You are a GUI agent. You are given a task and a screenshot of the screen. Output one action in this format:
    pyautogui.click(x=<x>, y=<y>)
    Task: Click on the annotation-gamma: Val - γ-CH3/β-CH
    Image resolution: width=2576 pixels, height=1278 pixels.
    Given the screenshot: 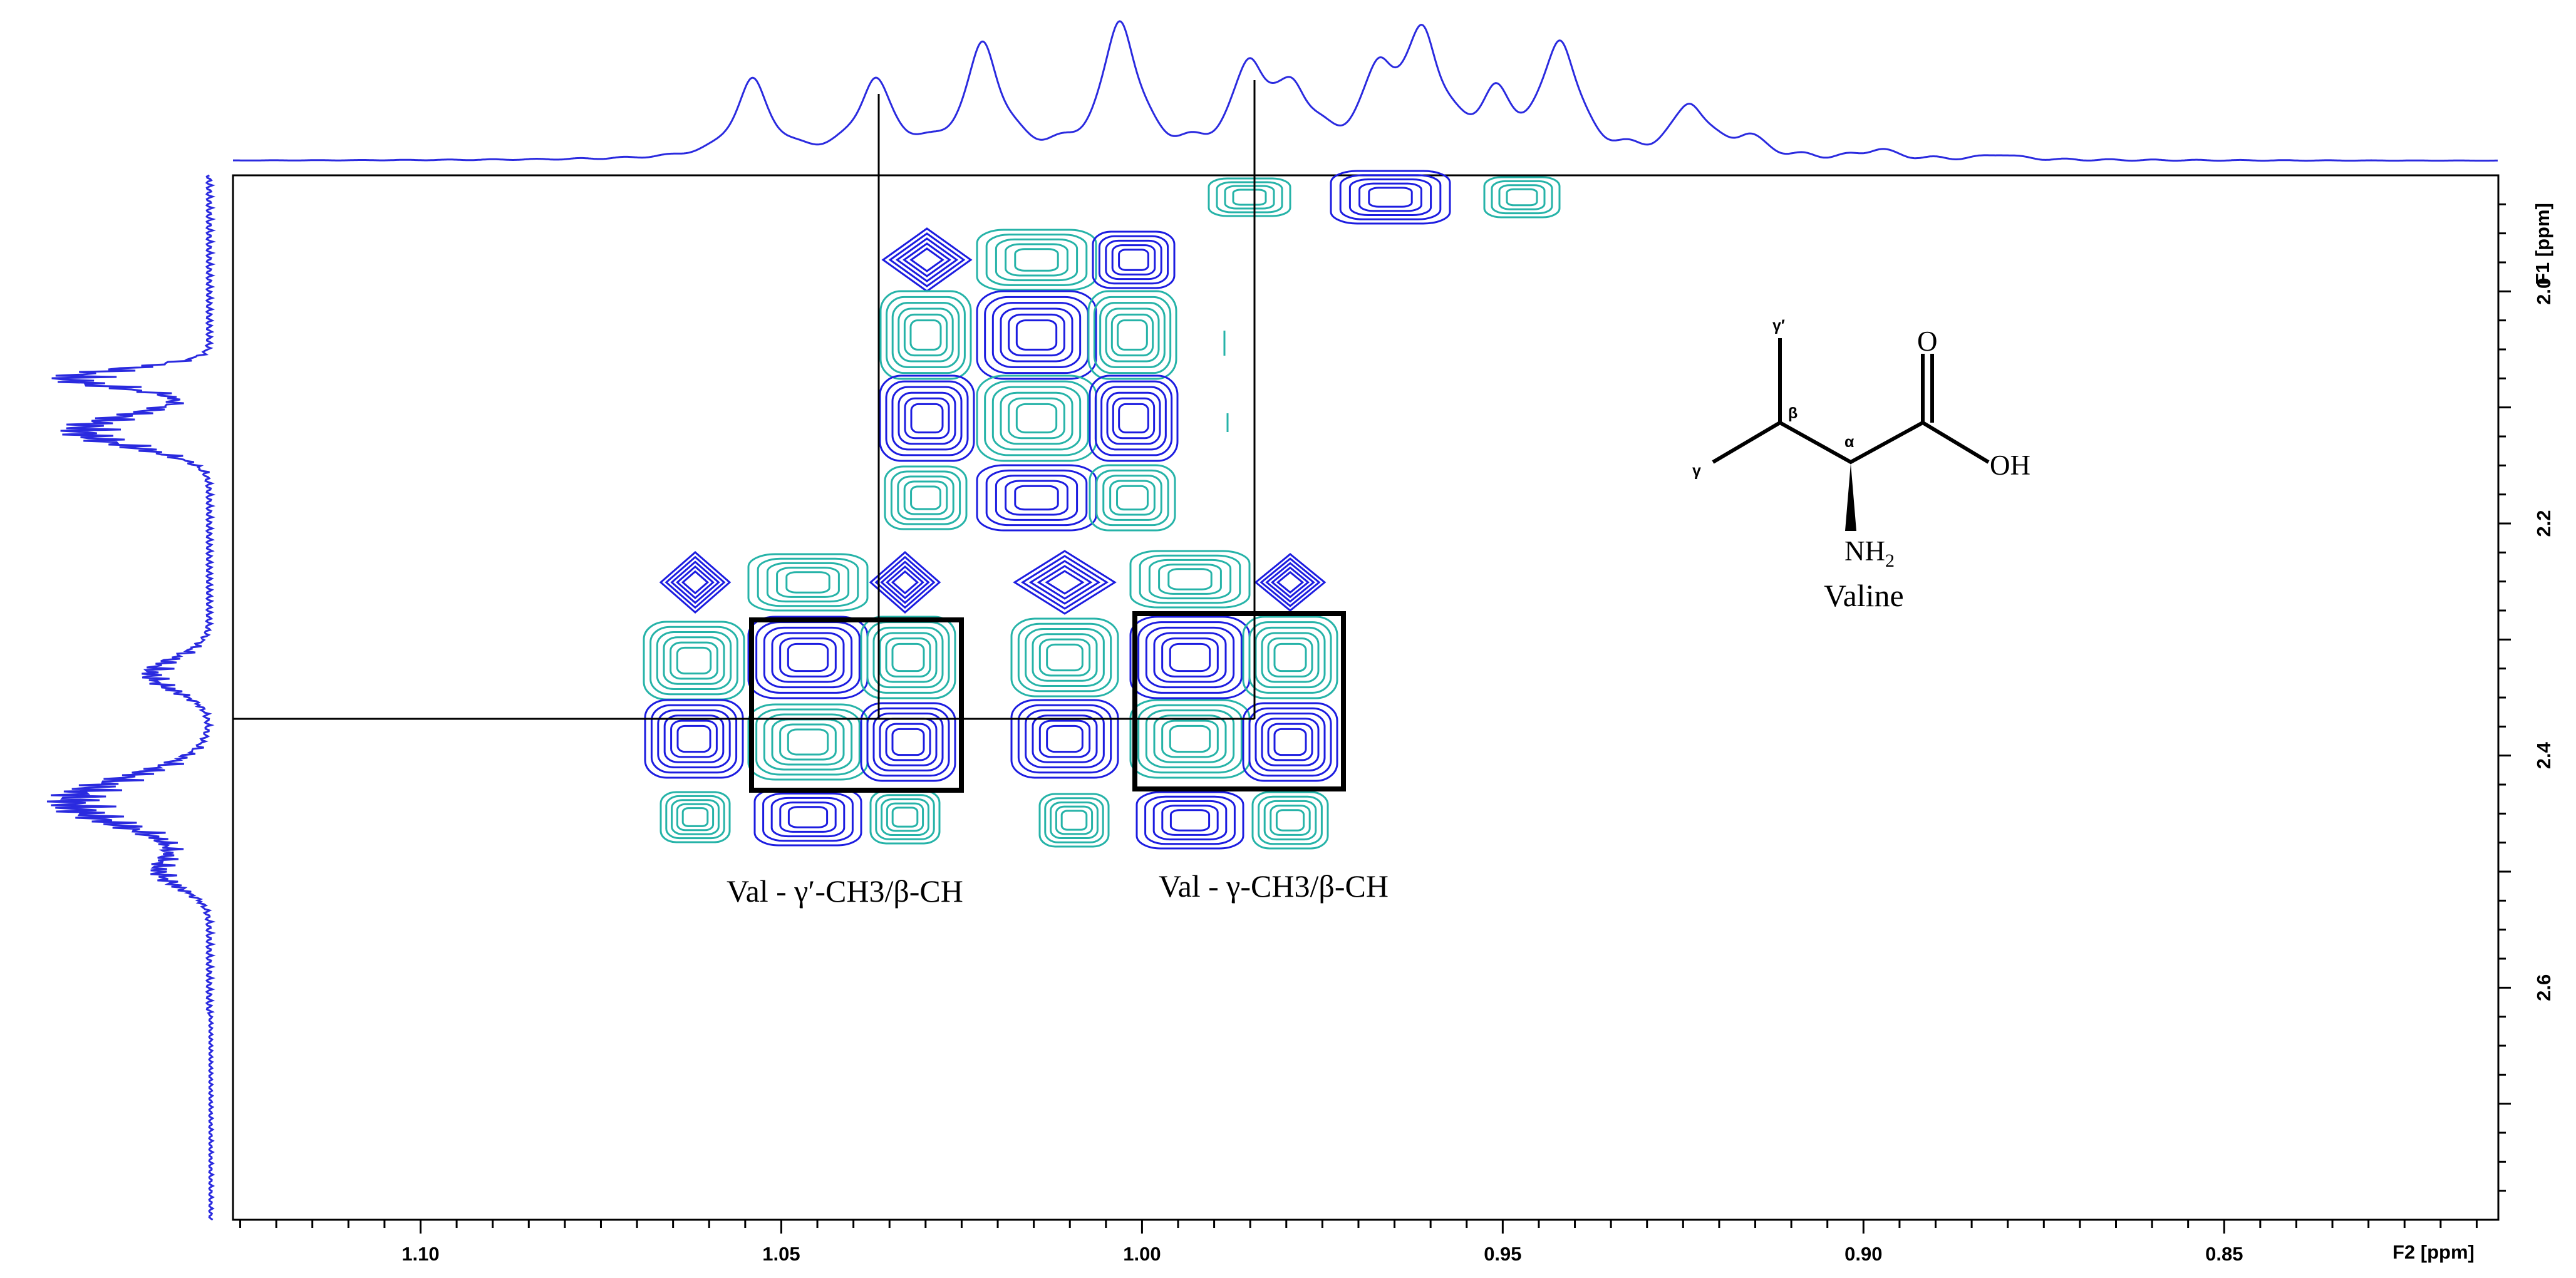 What is the action you would take?
    pyautogui.click(x=1274, y=886)
    